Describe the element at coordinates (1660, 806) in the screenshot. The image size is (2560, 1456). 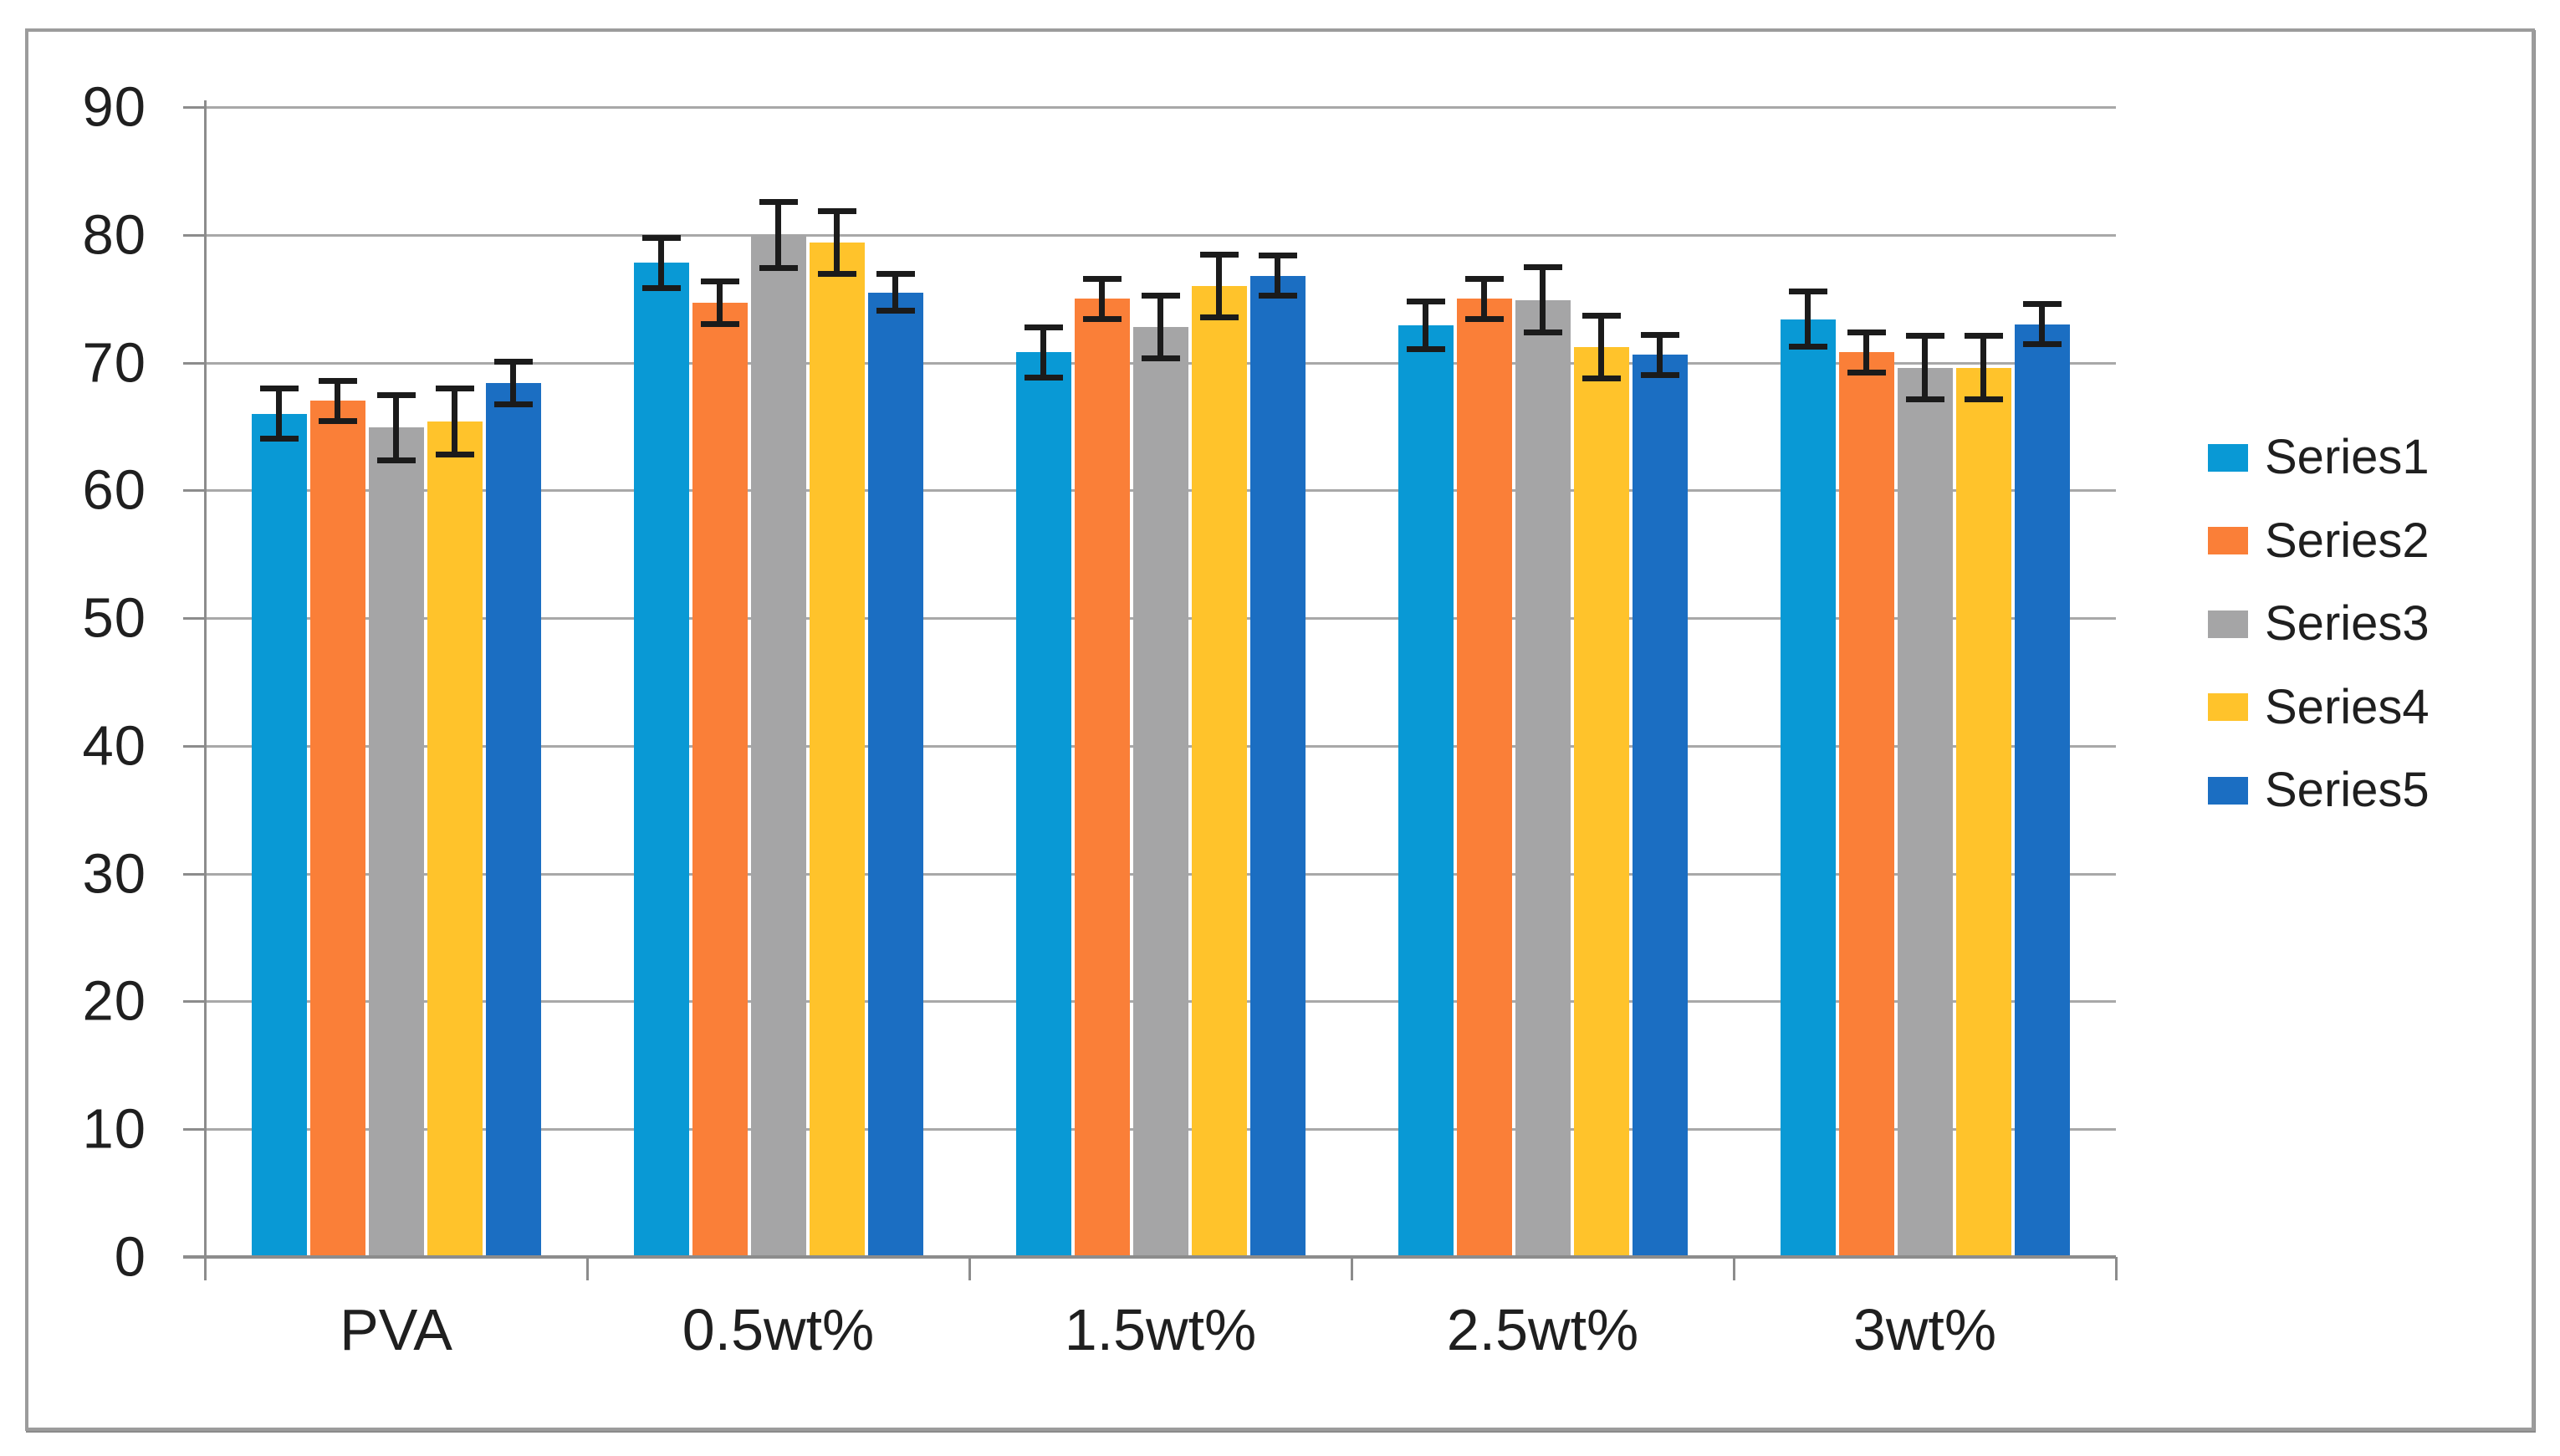
I see `bar-series5-2.5wt%` at that location.